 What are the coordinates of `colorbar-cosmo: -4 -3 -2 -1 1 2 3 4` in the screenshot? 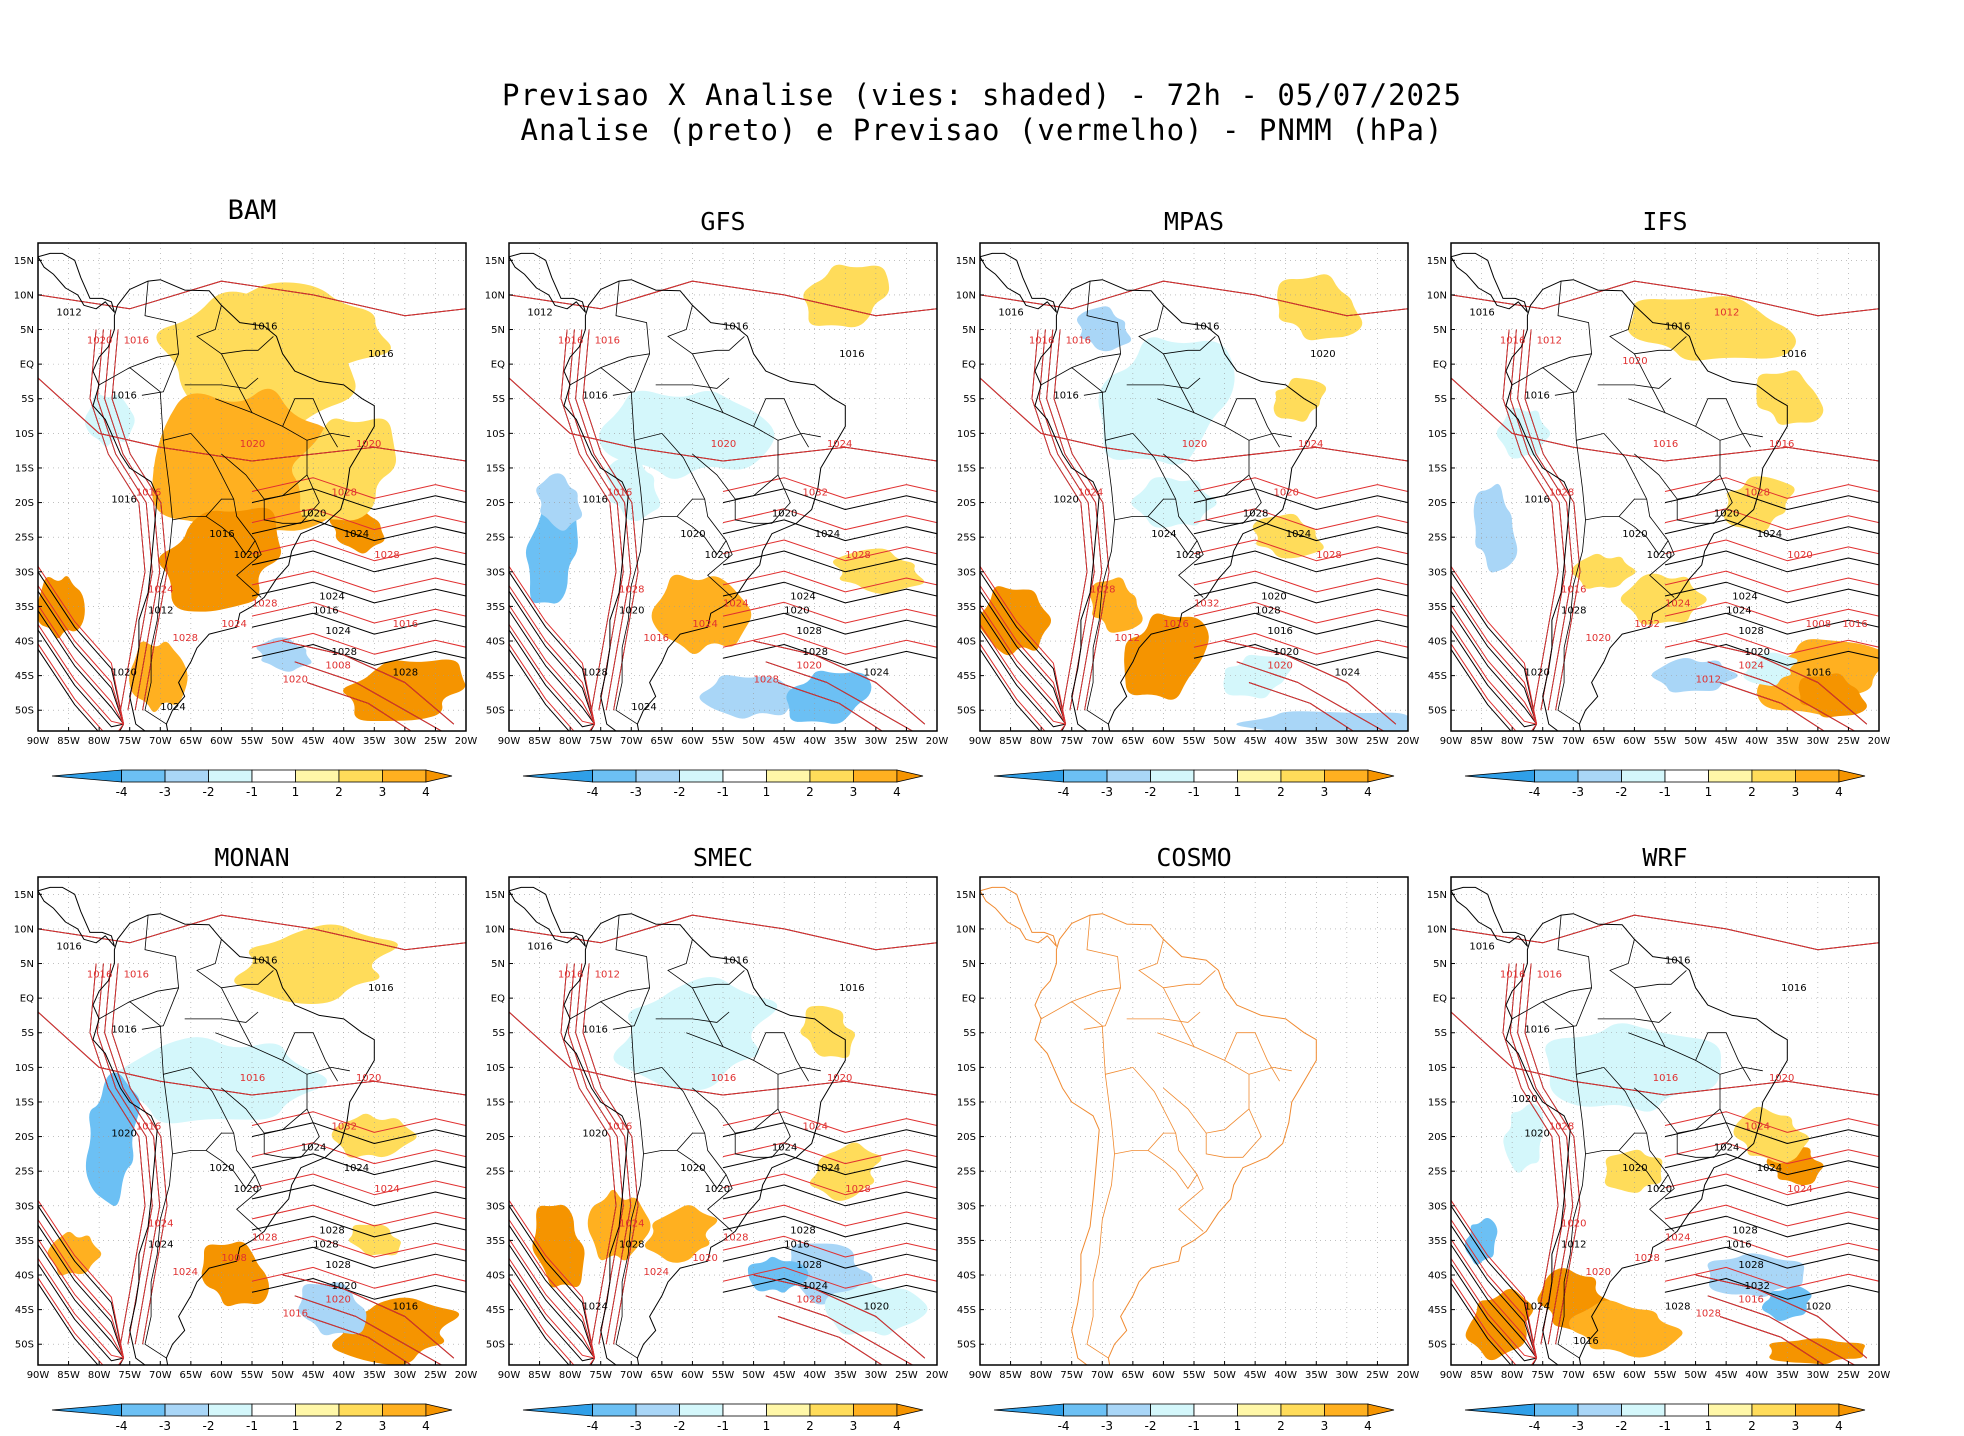 It's located at (1194, 1418).